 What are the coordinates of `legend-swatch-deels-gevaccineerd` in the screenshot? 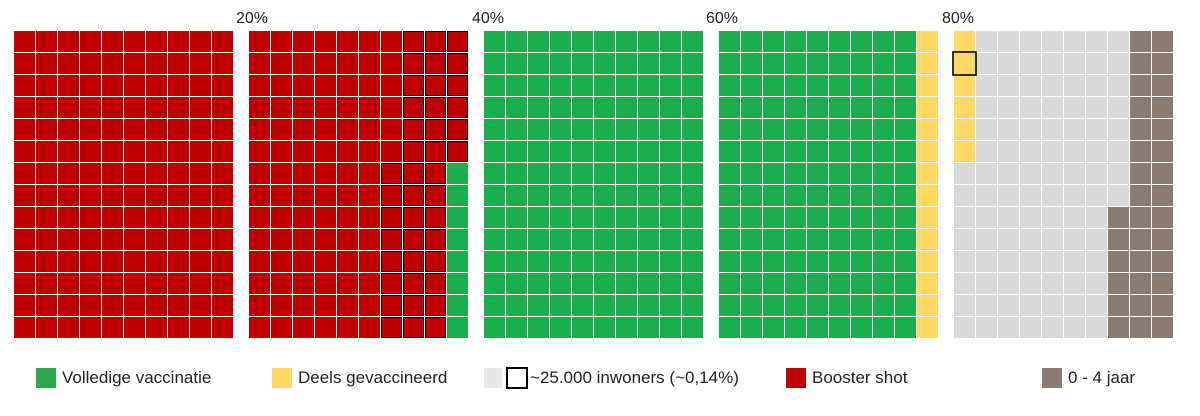 It's located at (282, 378).